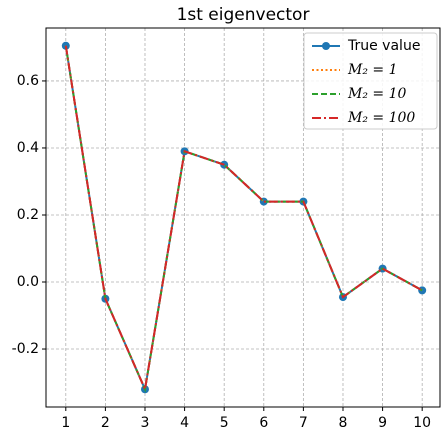 This screenshot has width=445, height=435. Describe the element at coordinates (28, 81) in the screenshot. I see `y-tick-label: 0.6` at that location.